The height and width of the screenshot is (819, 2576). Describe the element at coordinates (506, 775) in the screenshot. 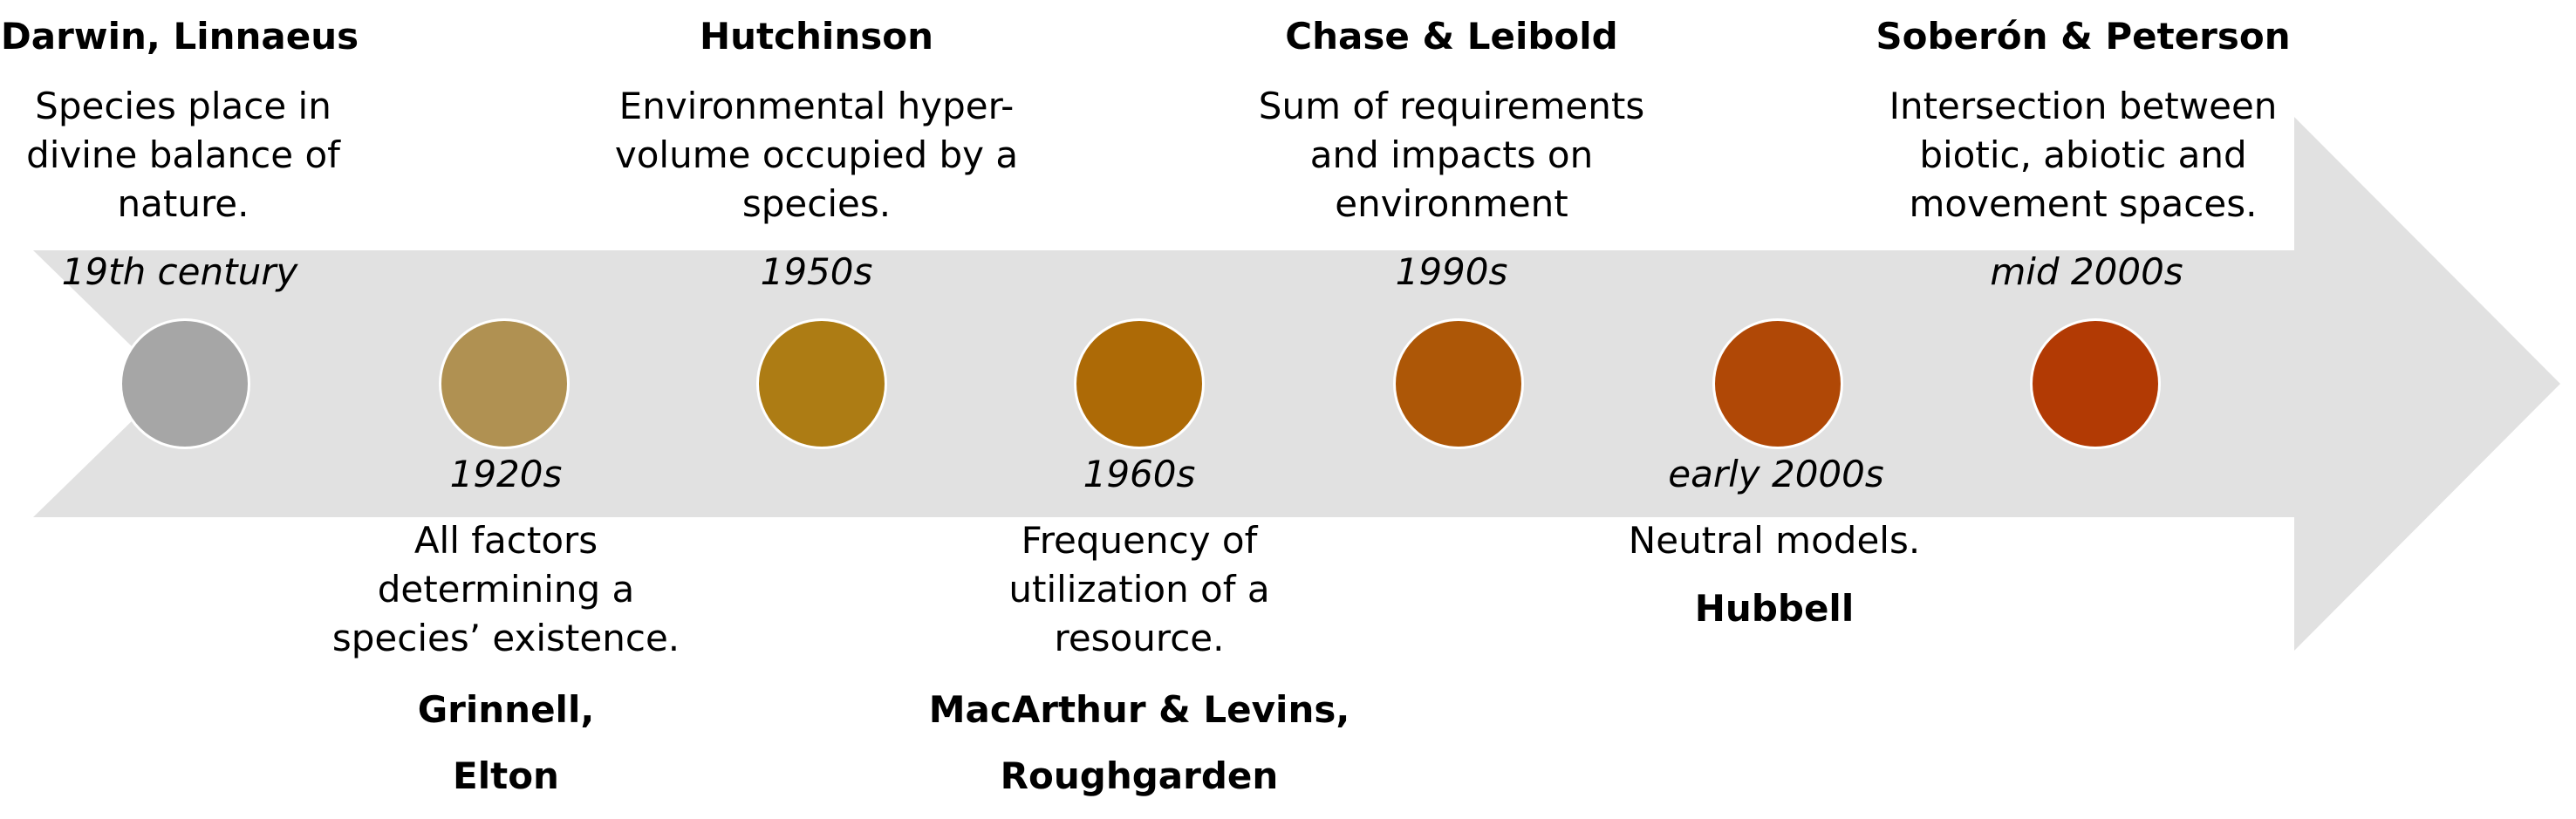

I see `event-author: Elton` at that location.